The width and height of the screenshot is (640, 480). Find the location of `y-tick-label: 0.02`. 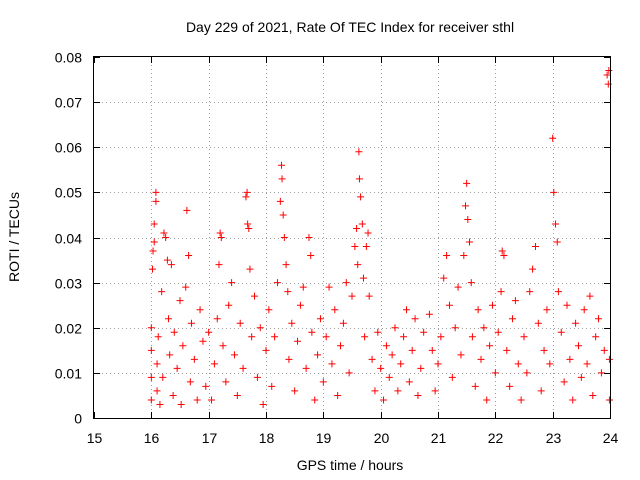

y-tick-label: 0.02 is located at coordinates (68, 329).